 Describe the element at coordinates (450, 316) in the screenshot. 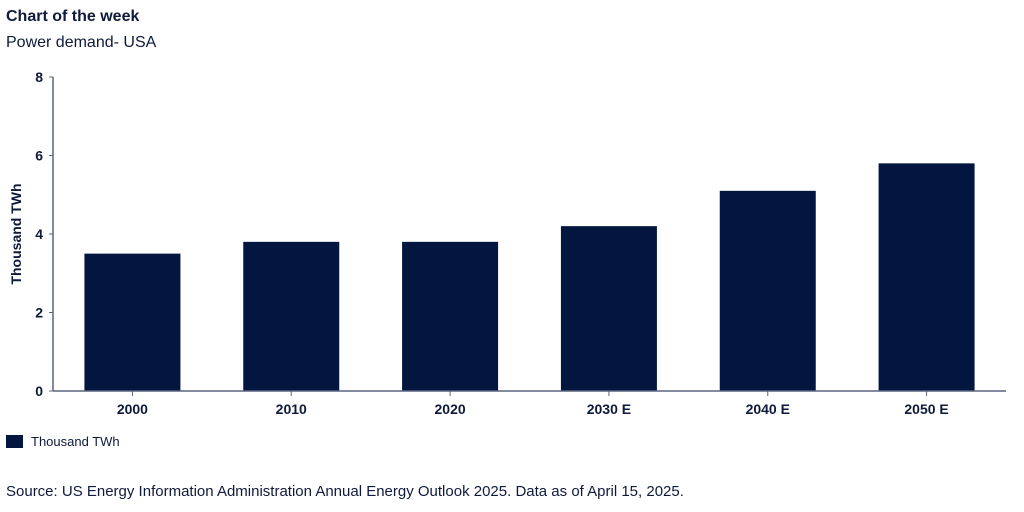

I see `bar-2020` at that location.